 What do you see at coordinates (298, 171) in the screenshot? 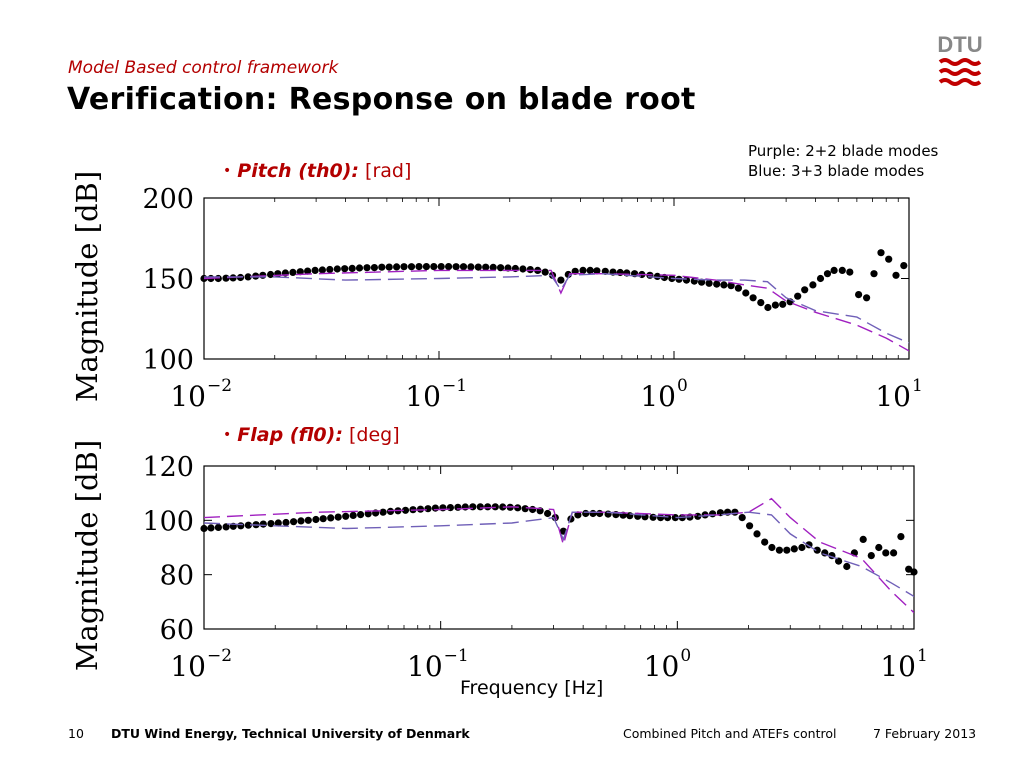
I see `bullet-pitch-name: Pitch (th0):` at bounding box center [298, 171].